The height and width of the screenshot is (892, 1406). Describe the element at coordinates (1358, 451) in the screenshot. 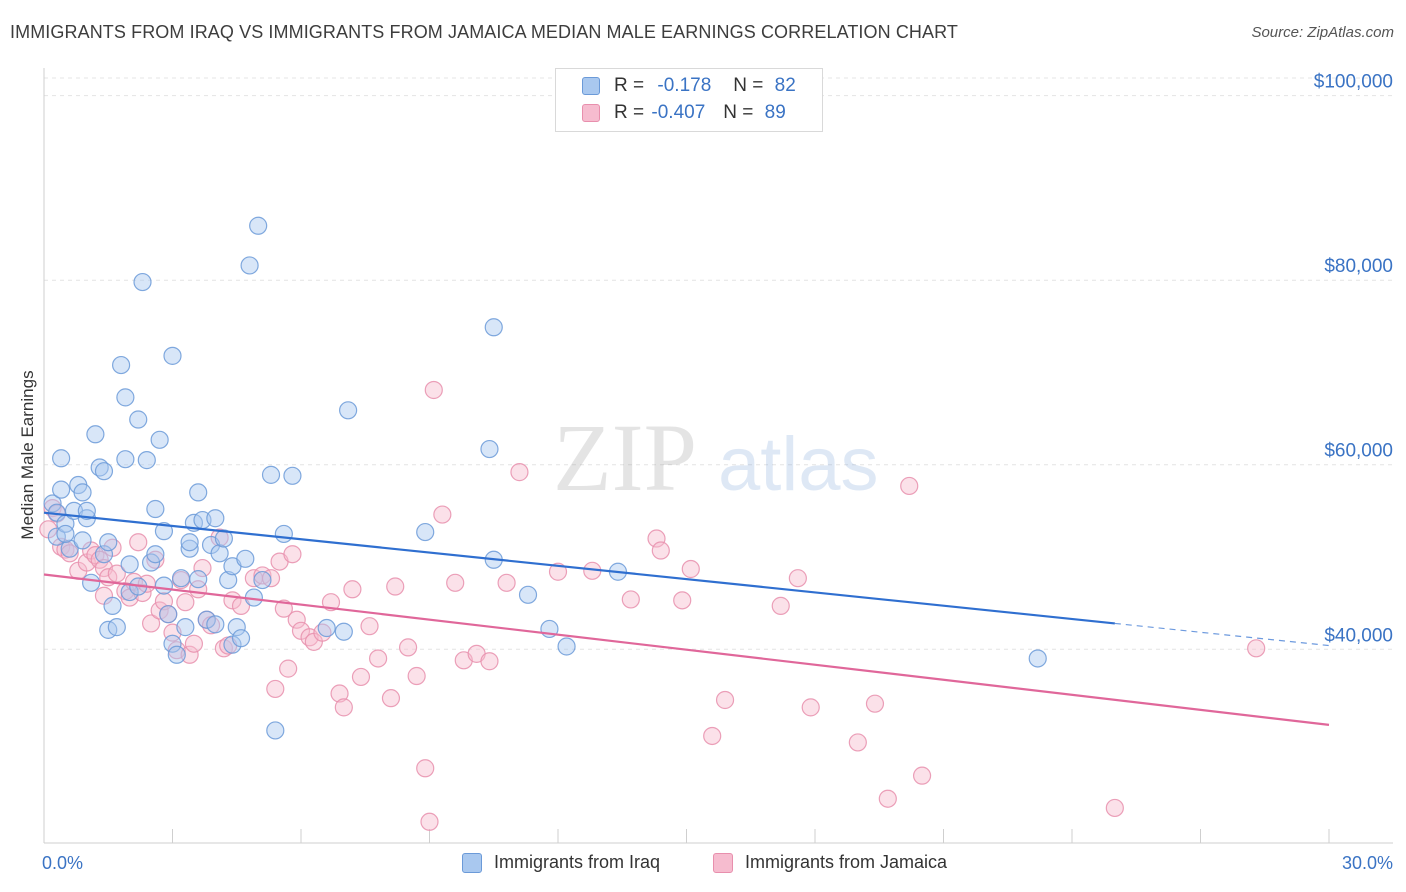

I see `y-tick-label: $60,000` at that location.